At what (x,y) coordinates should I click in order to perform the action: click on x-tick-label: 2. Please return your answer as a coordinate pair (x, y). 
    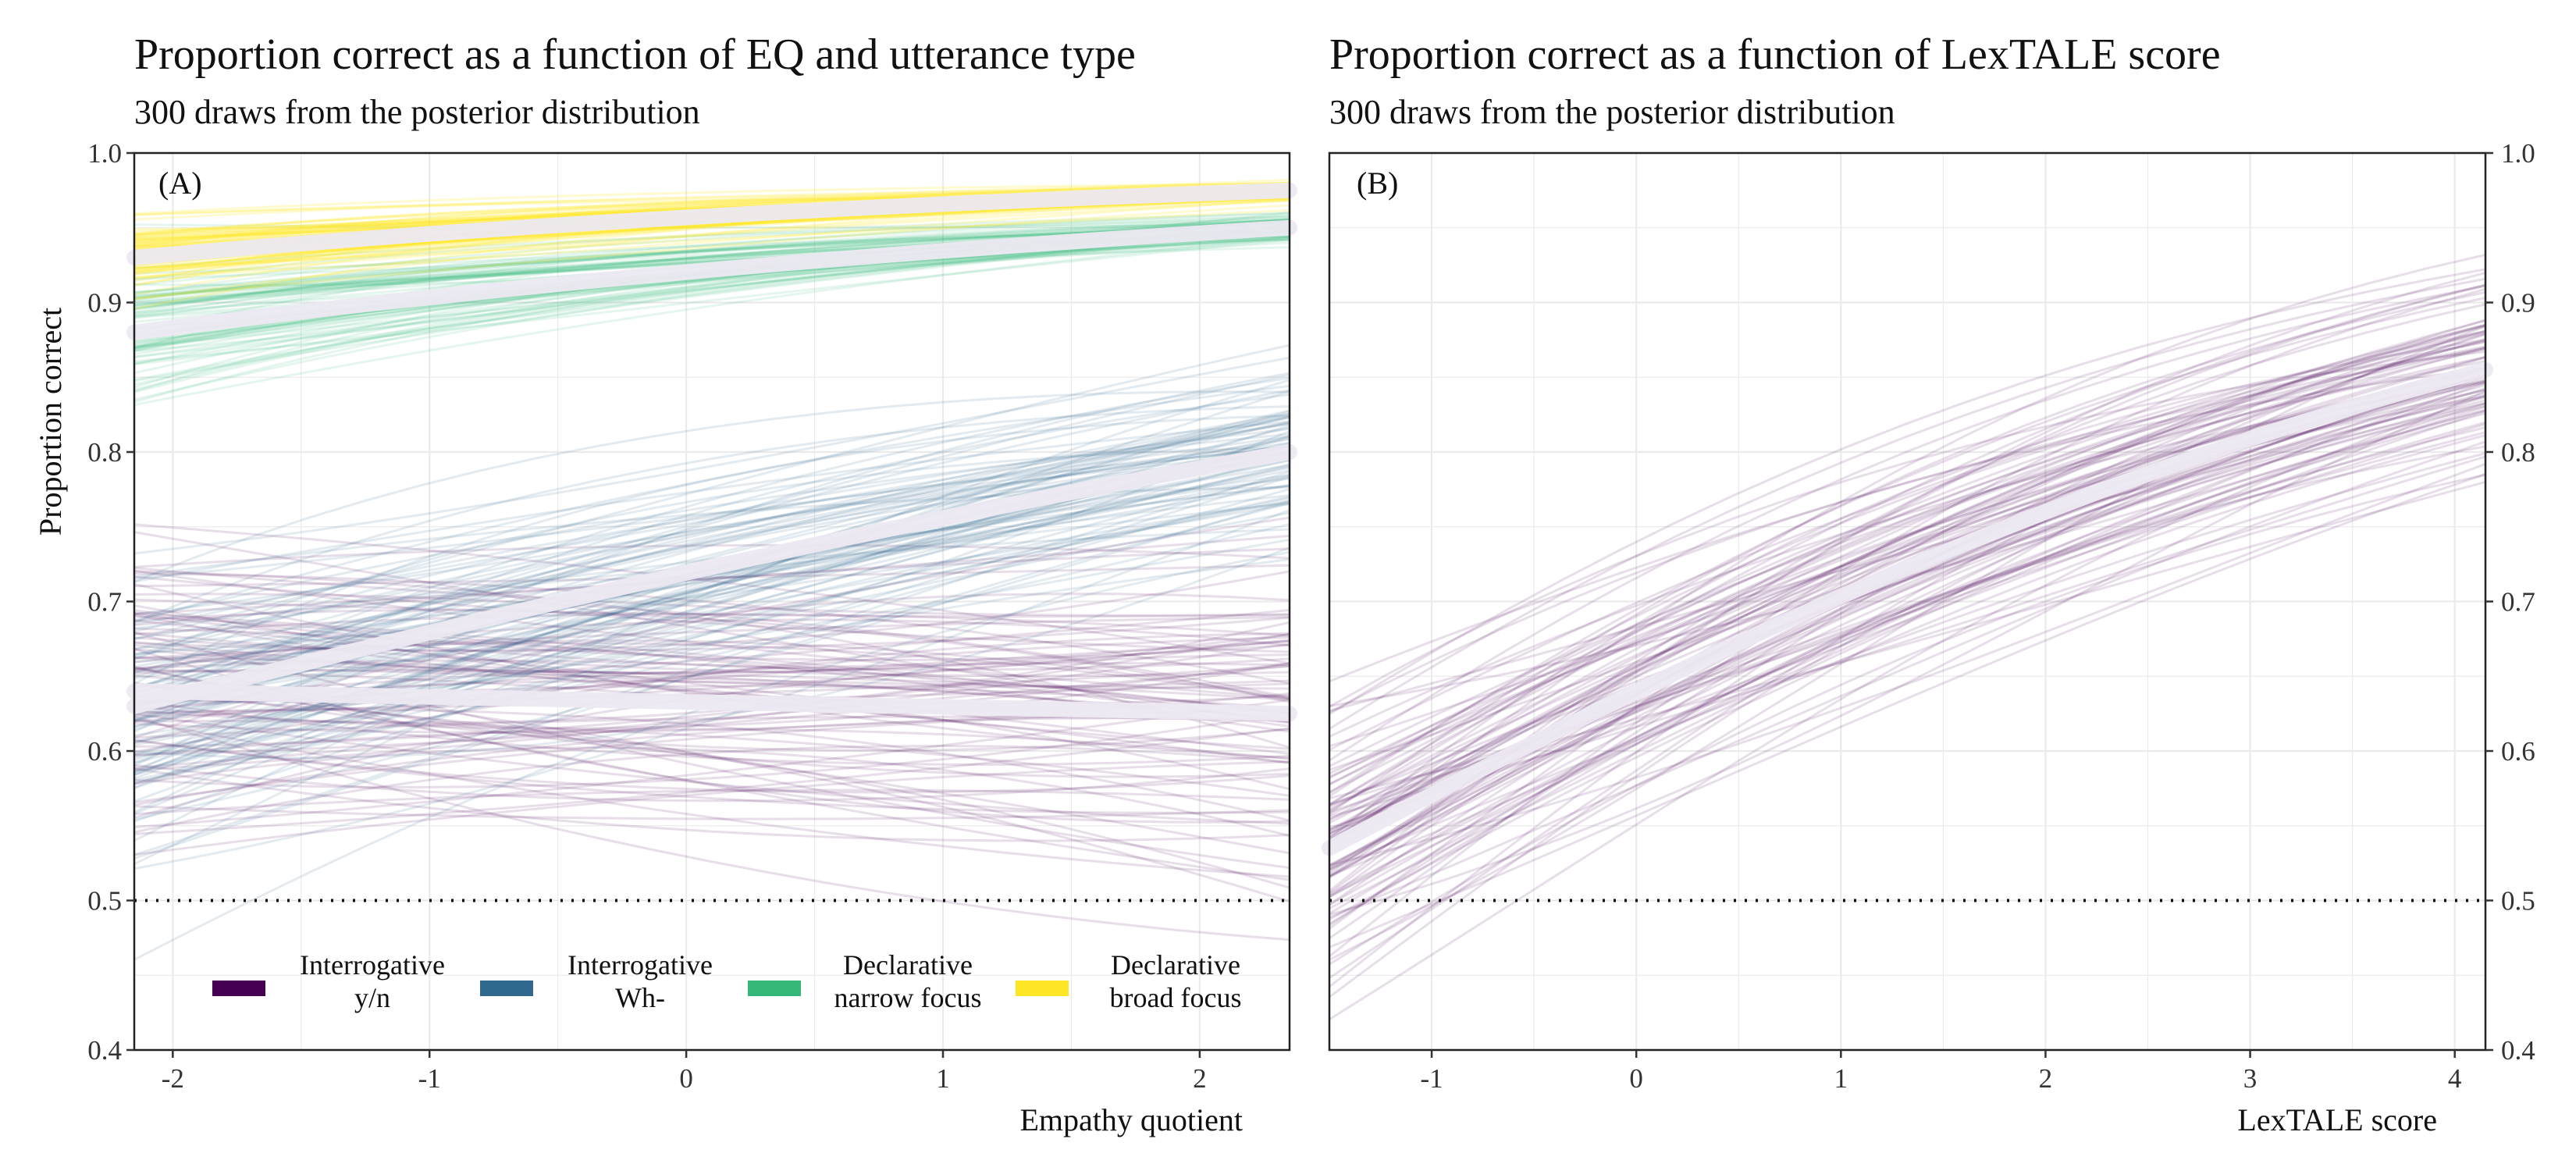
    Looking at the image, I should click on (2046, 1078).